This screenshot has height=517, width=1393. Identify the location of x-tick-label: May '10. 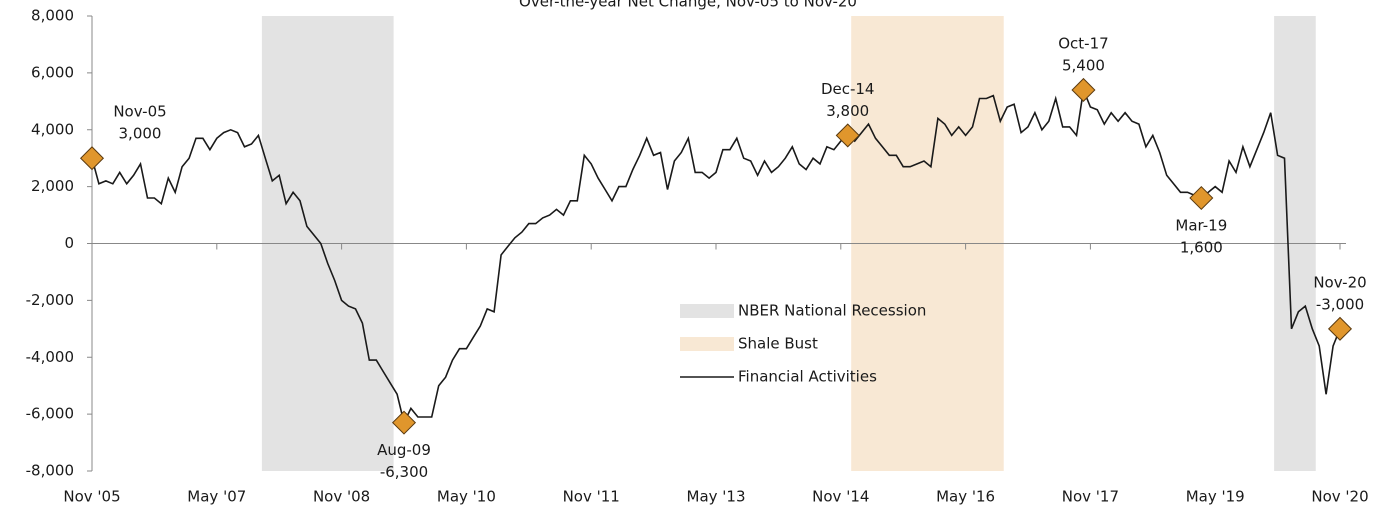
(466, 497).